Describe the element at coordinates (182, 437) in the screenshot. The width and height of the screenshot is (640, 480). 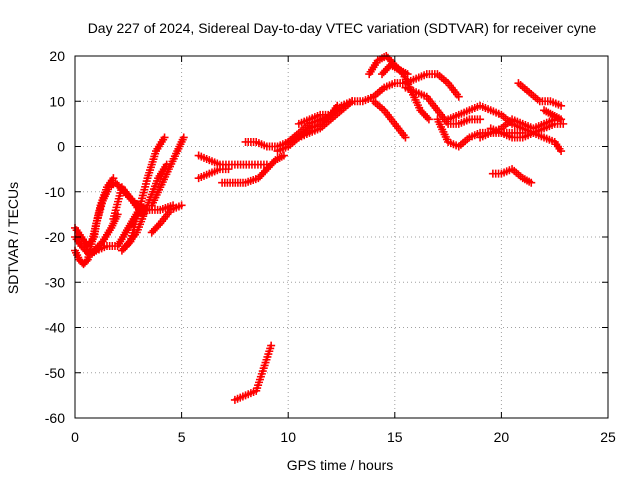
I see `x-tick-label: 5` at that location.